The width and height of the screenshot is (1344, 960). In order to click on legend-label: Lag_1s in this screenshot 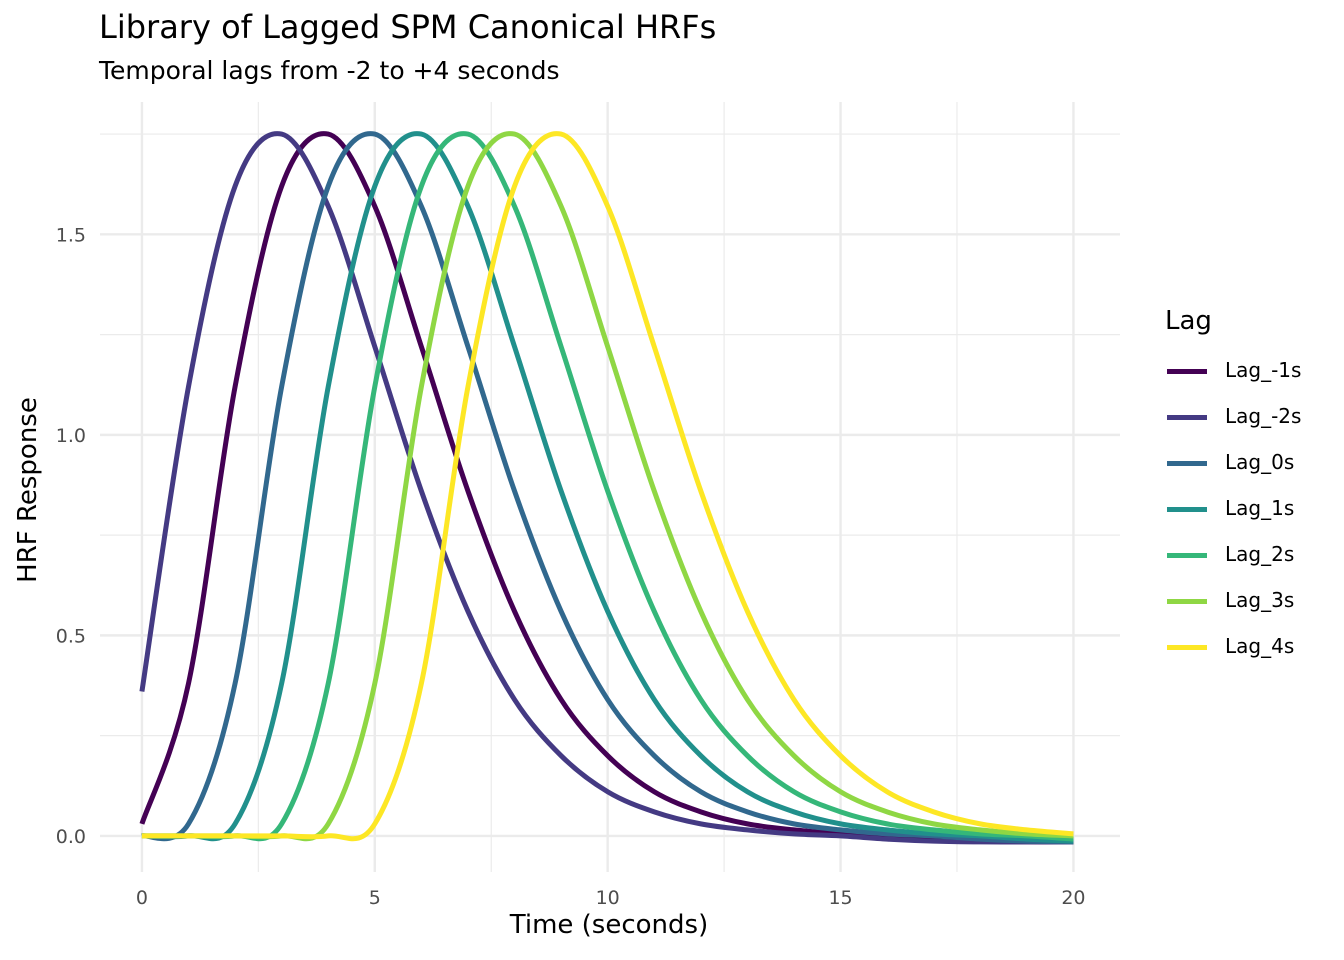, I will do `click(1260, 508)`.